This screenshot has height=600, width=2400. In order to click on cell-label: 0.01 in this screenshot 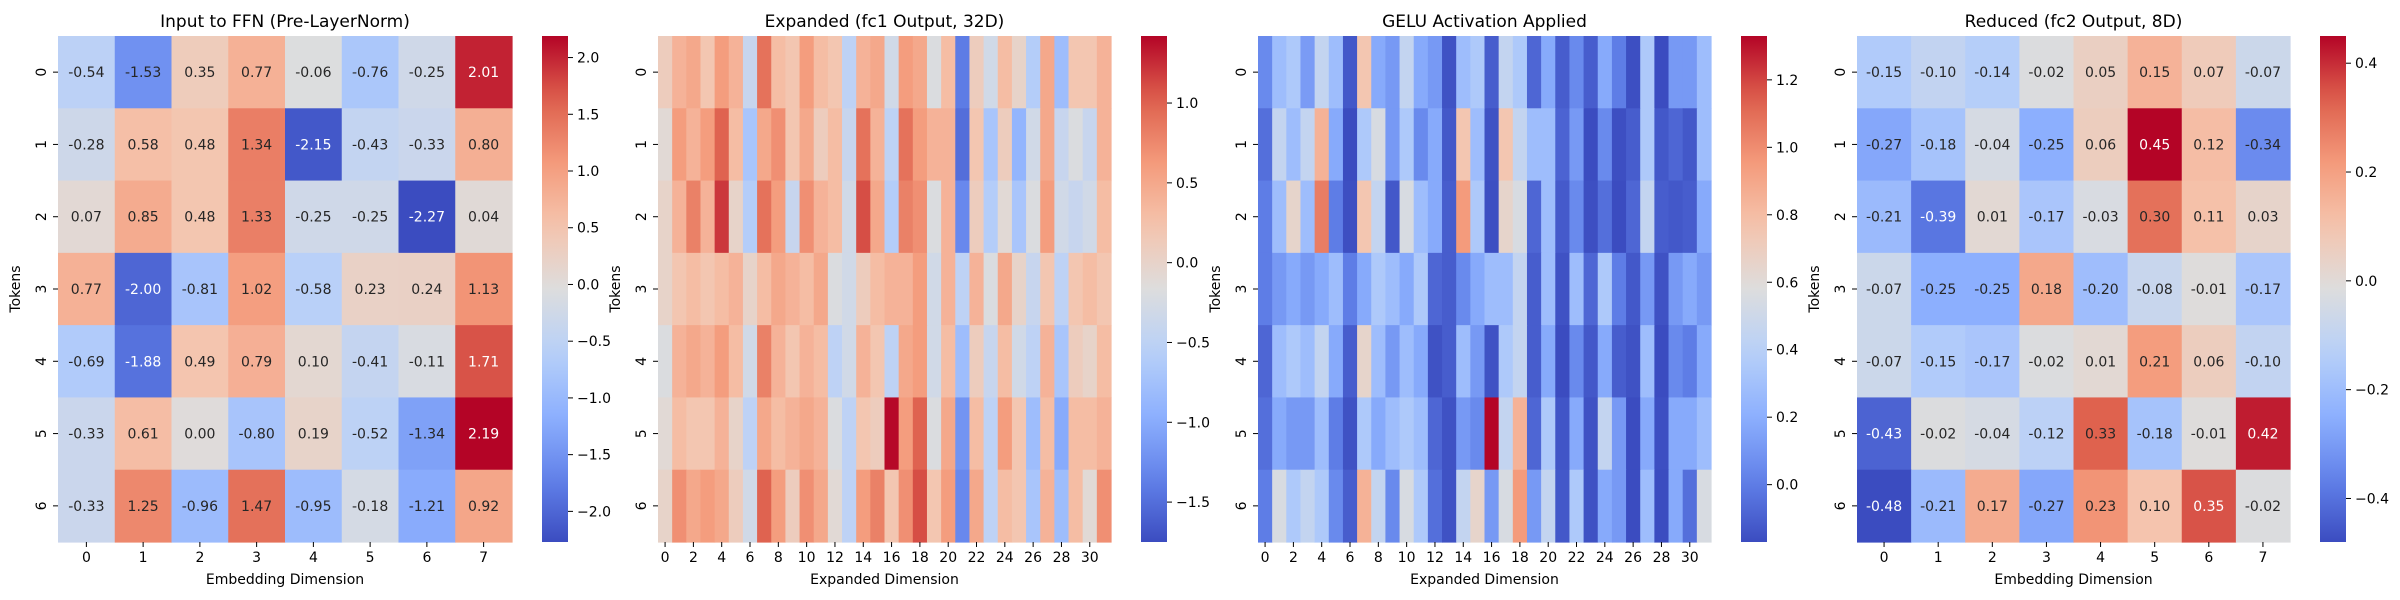, I will do `click(1992, 218)`.